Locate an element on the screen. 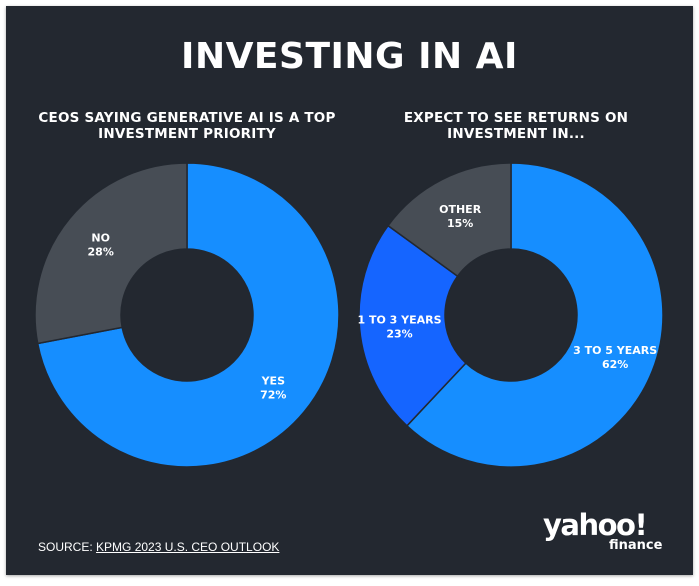 The width and height of the screenshot is (699, 586). left-slice-no is located at coordinates (111, 253).